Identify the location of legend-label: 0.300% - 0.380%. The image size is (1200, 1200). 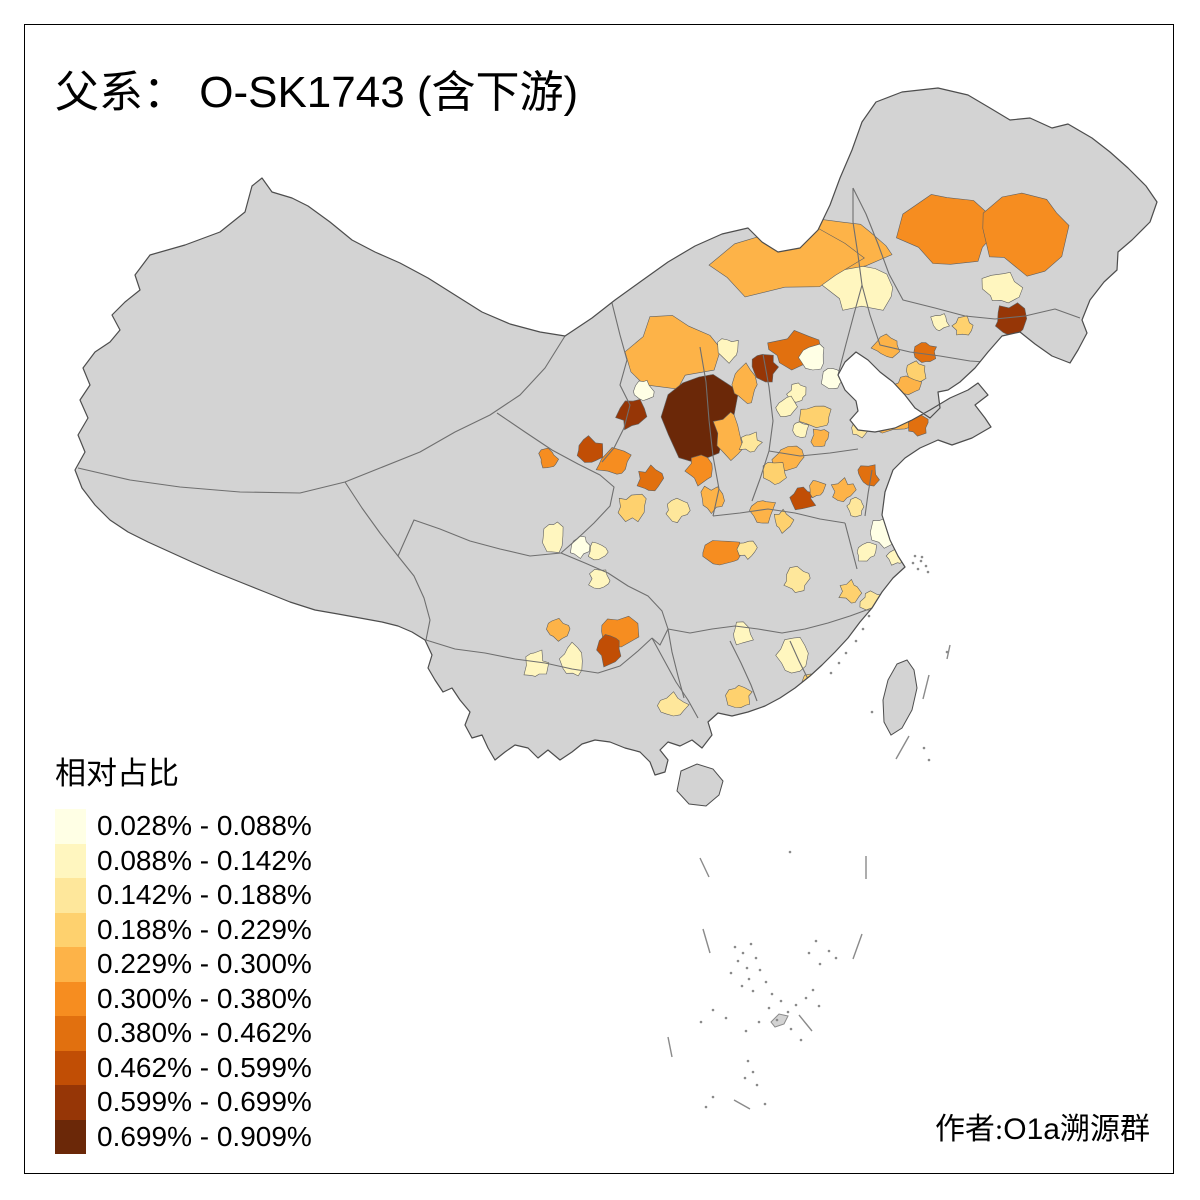
(204, 998).